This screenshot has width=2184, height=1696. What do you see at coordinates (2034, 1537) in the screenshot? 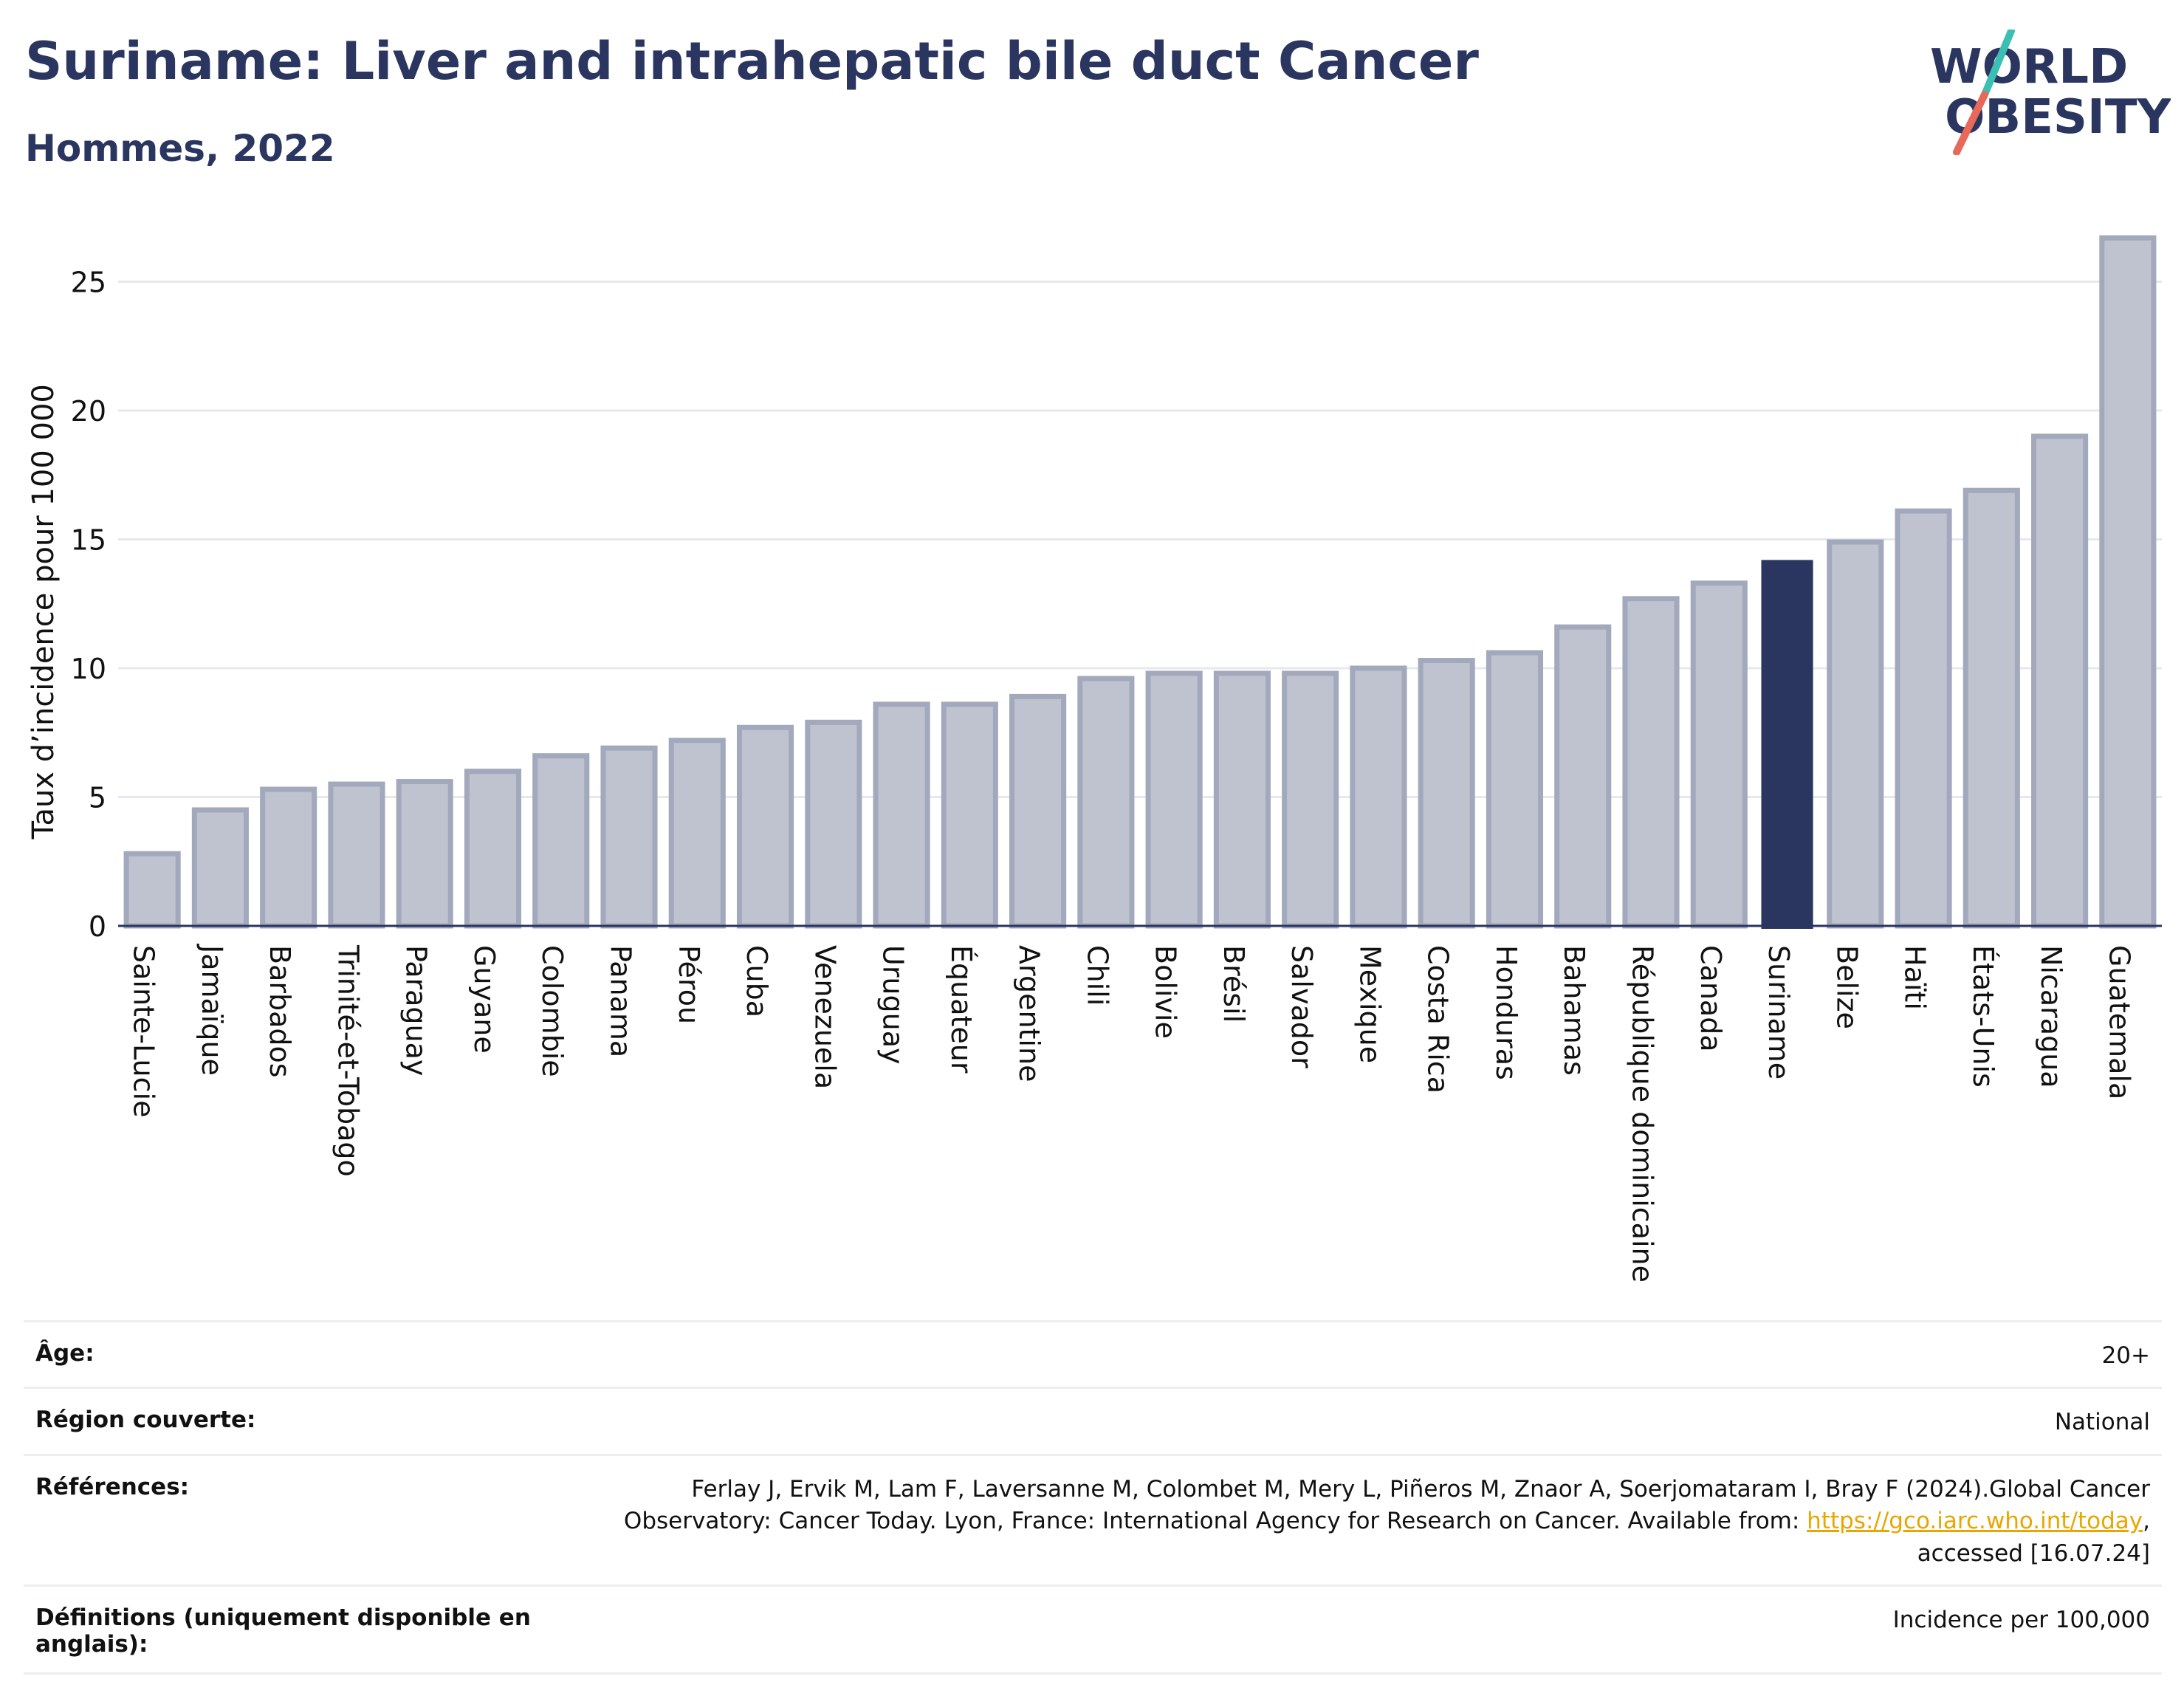
I see `reference-accessed: , accessed [16.07.24]` at bounding box center [2034, 1537].